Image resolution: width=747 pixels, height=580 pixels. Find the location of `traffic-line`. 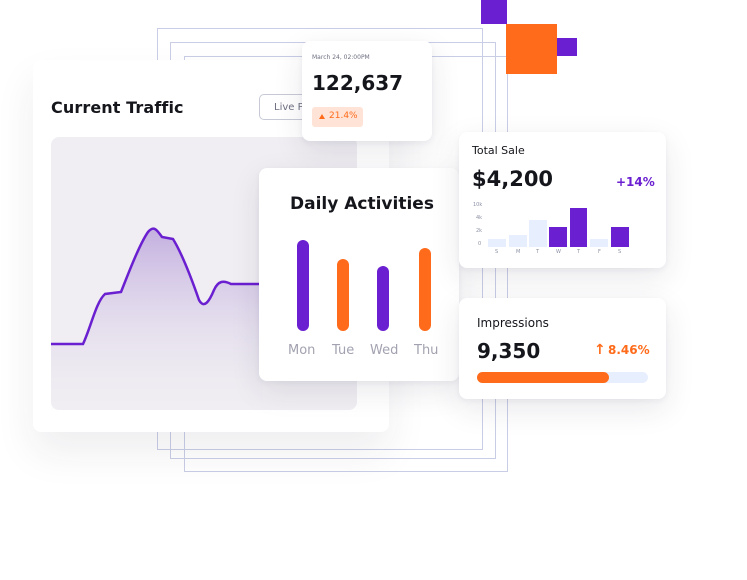

traffic-line is located at coordinates (157, 286).